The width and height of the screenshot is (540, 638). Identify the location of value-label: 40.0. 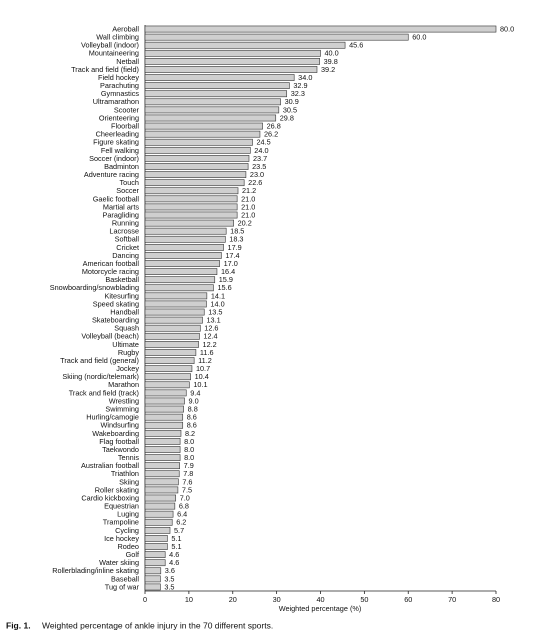
(332, 53).